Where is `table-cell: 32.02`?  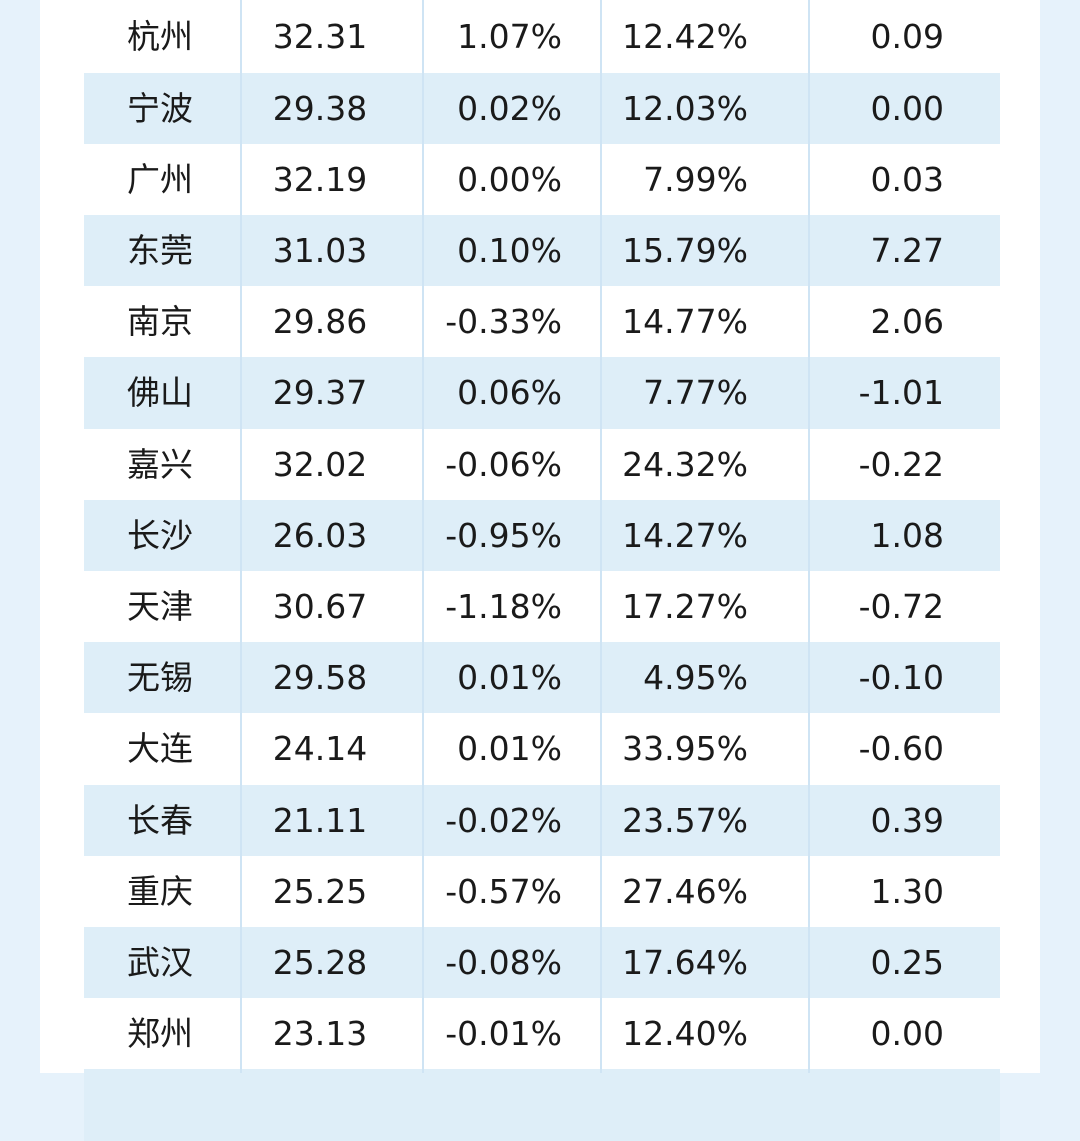
table-cell: 32.02 is located at coordinates (320, 464).